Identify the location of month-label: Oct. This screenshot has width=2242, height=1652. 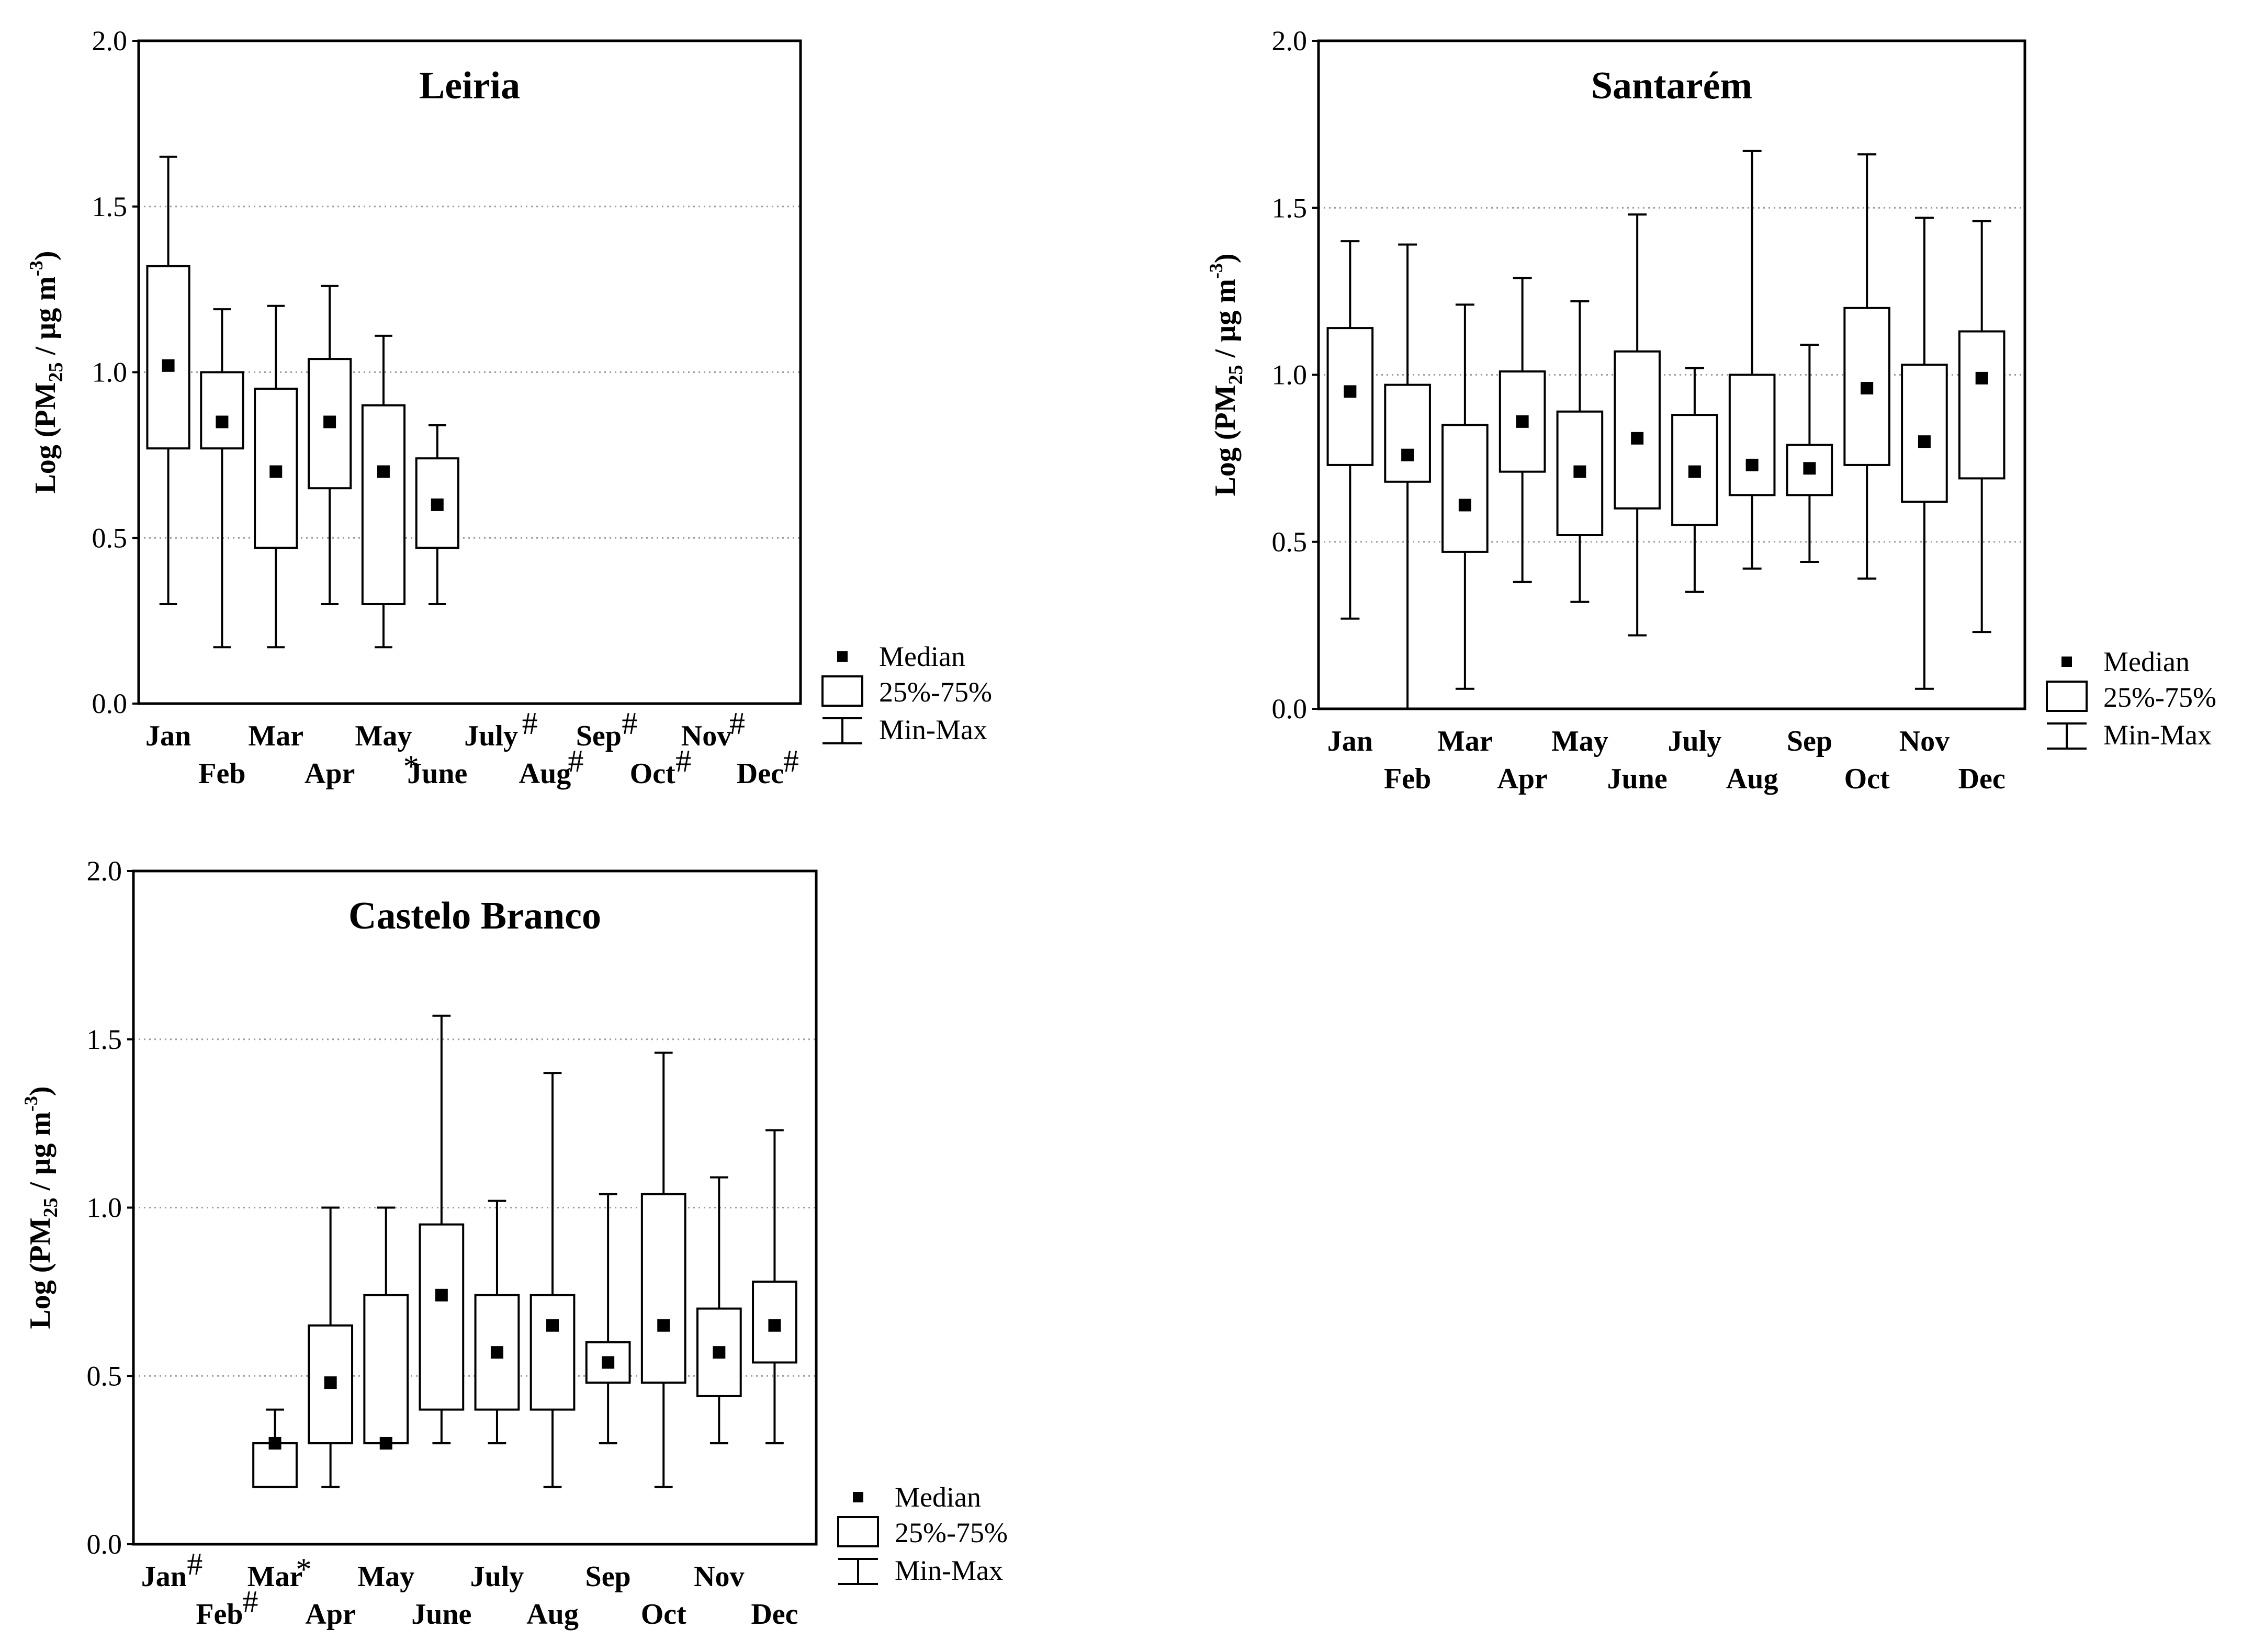
(663, 1615).